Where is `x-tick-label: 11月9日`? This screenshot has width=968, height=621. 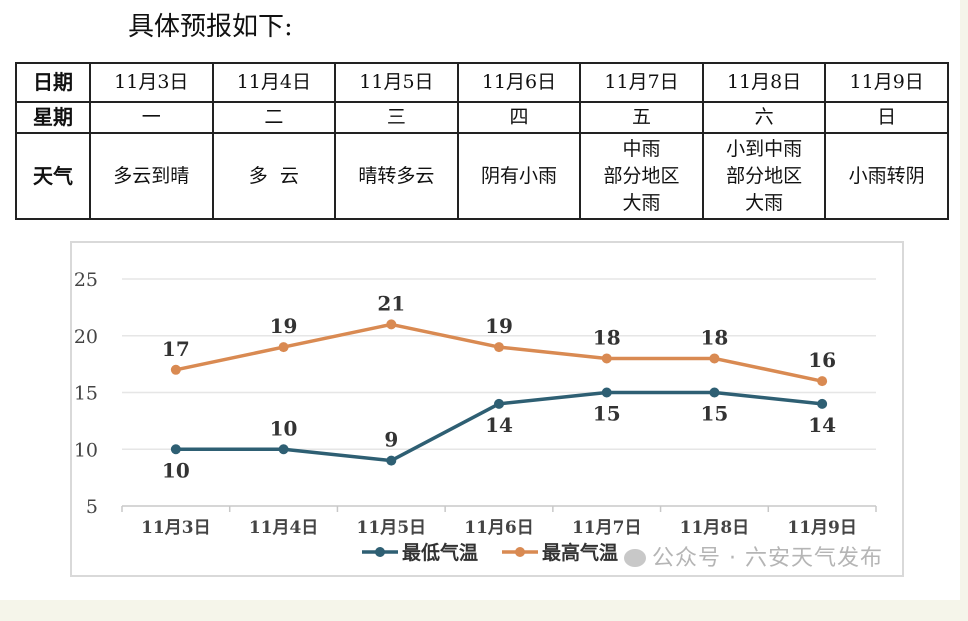 x-tick-label: 11月9日 is located at coordinates (822, 528).